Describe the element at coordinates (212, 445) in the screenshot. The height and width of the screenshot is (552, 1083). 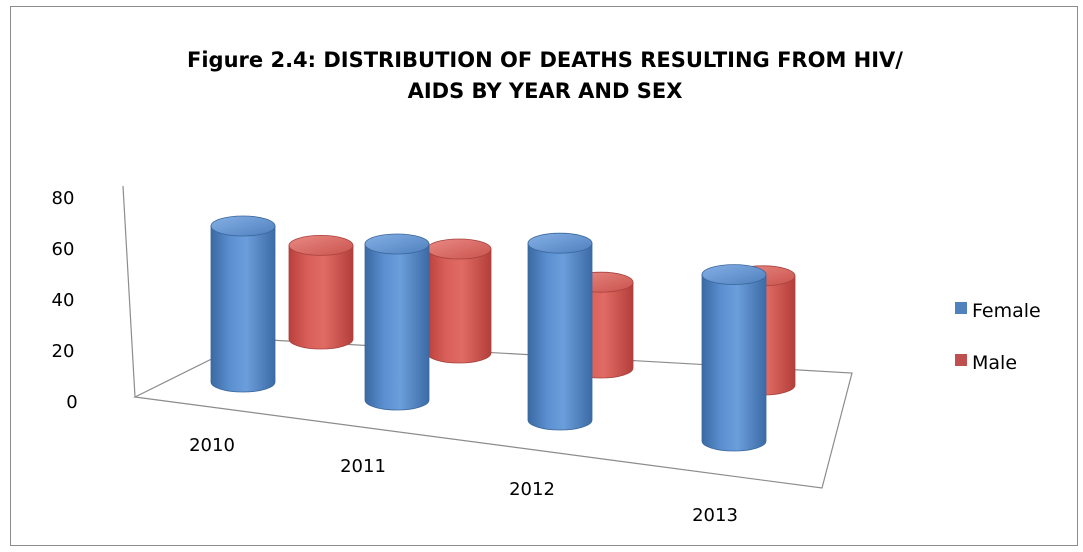
I see `x-tick-label: 2010` at that location.